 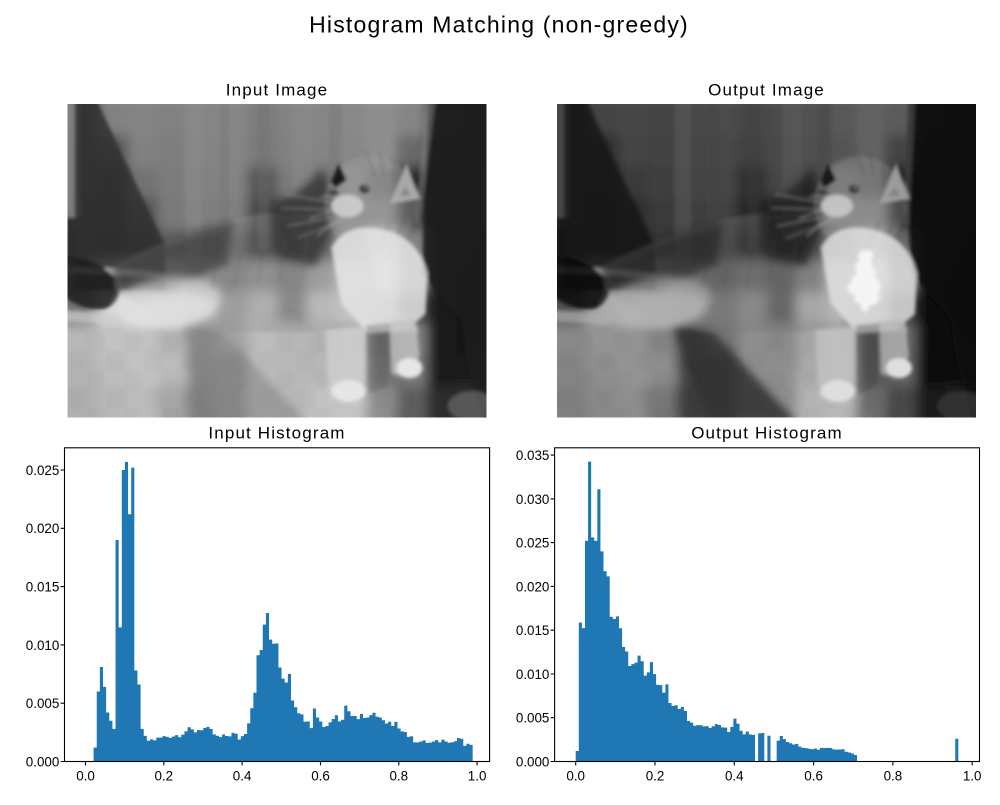 I want to click on svg-text: 0.030, so click(x=533, y=499).